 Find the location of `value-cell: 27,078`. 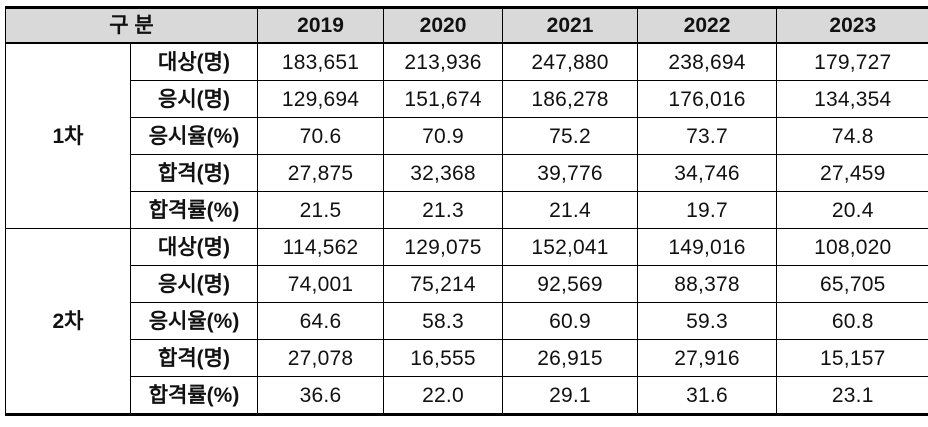

value-cell: 27,078 is located at coordinates (320, 358).